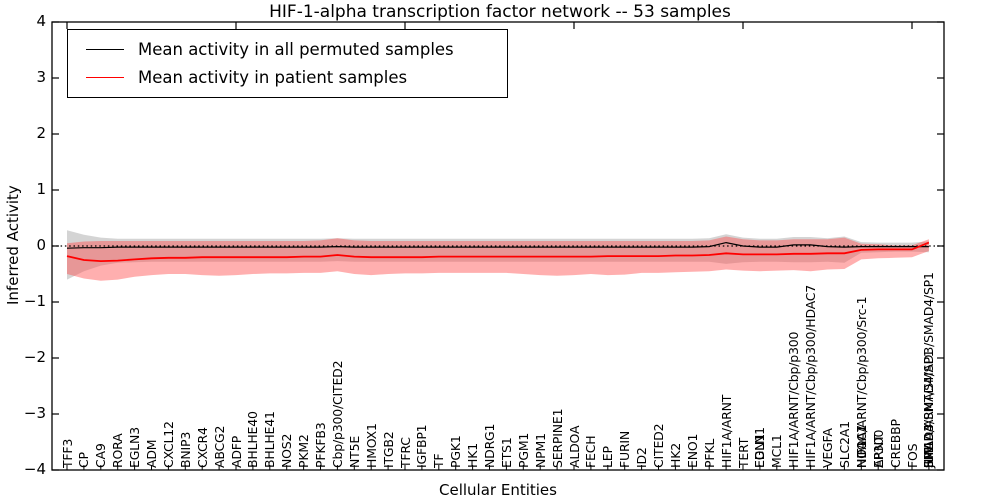 The height and width of the screenshot is (500, 1000). I want to click on x-tick-label: LEP, so click(608, 457).